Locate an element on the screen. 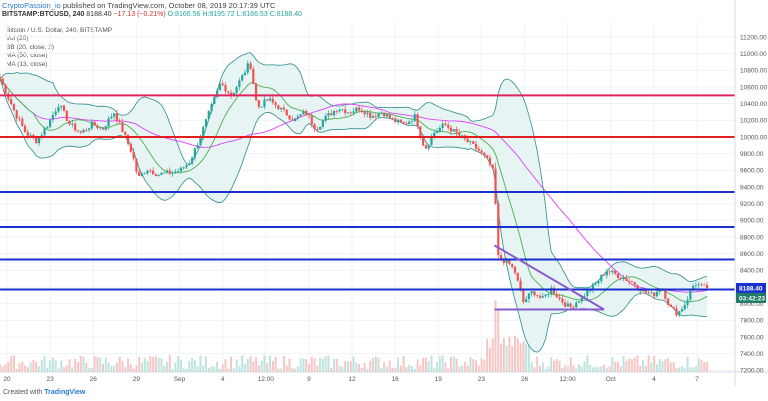 The width and height of the screenshot is (768, 401). legend-ma13: MA (13, close) is located at coordinates (27, 64).